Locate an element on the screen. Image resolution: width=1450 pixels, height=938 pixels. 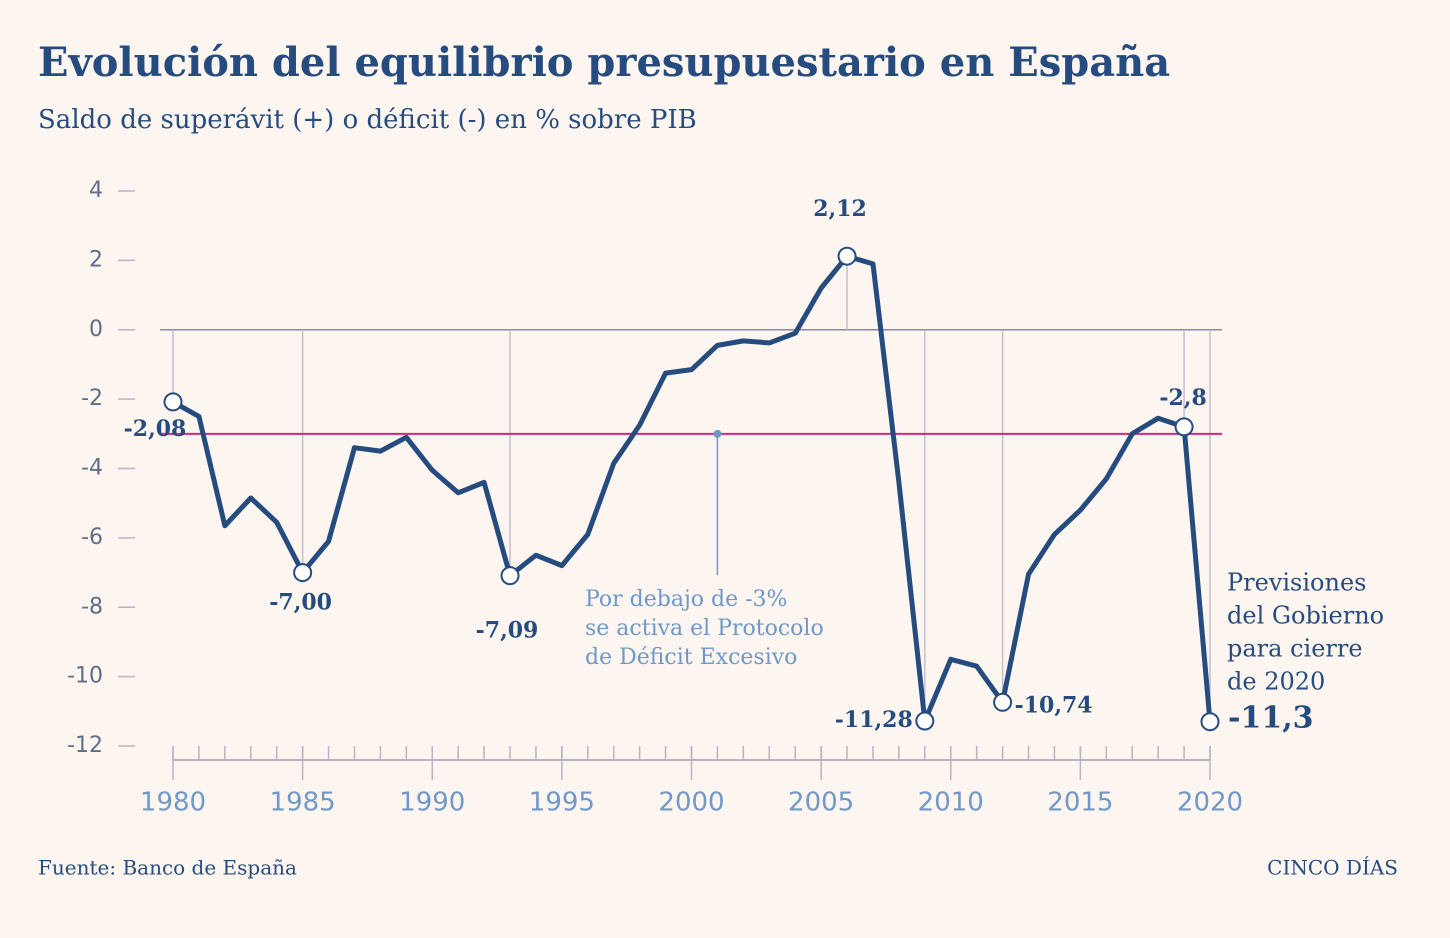
x-tick-label: 2005 is located at coordinates (821, 803).